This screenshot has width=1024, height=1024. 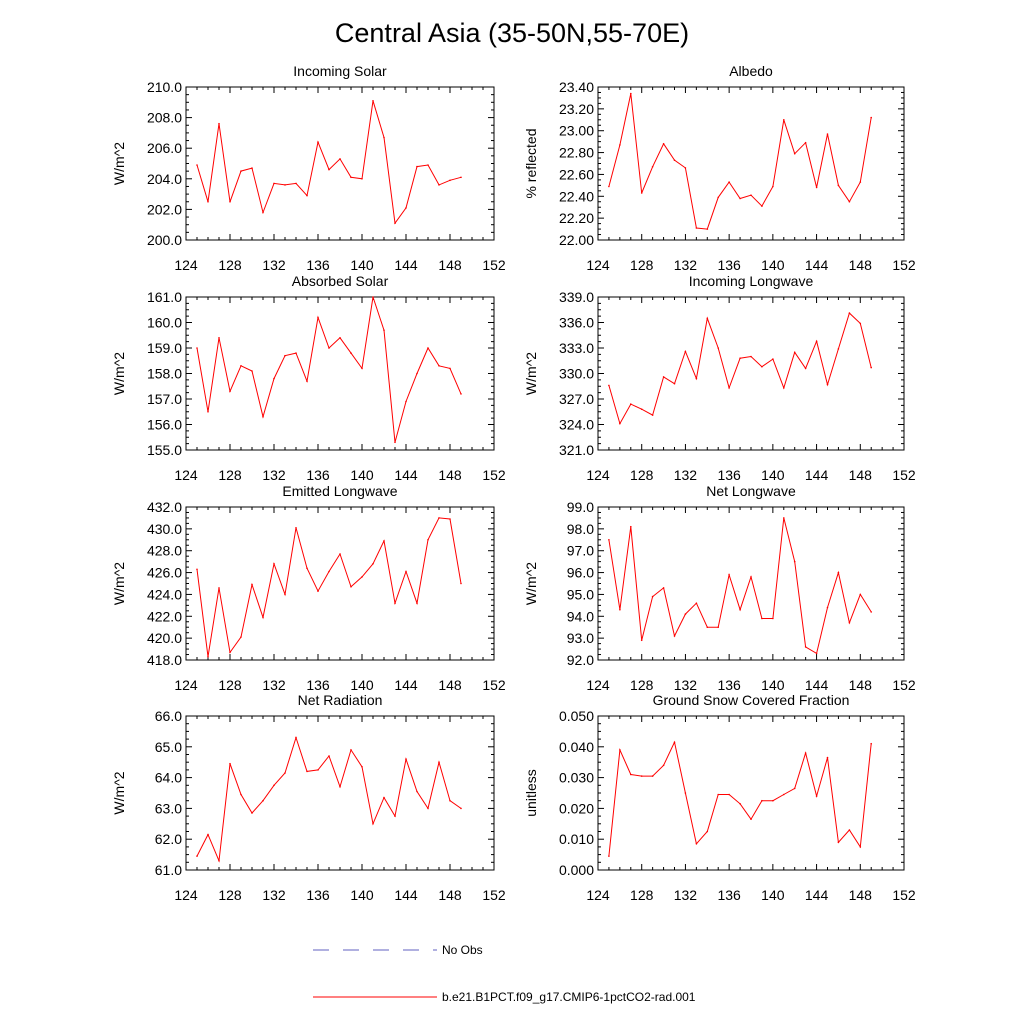 What do you see at coordinates (576, 747) in the screenshot?
I see `y-tick-label: 0.040` at bounding box center [576, 747].